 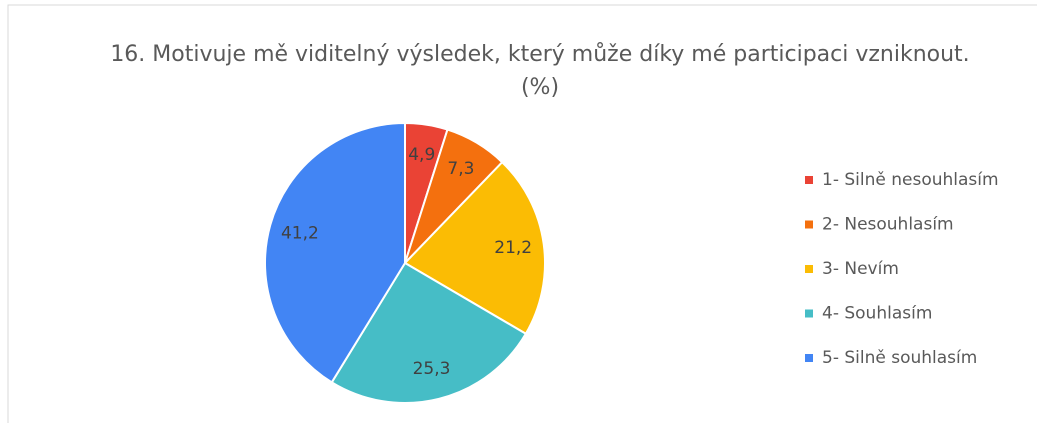 What do you see at coordinates (860, 269) in the screenshot?
I see `legend-label: 3- Nevím` at bounding box center [860, 269].